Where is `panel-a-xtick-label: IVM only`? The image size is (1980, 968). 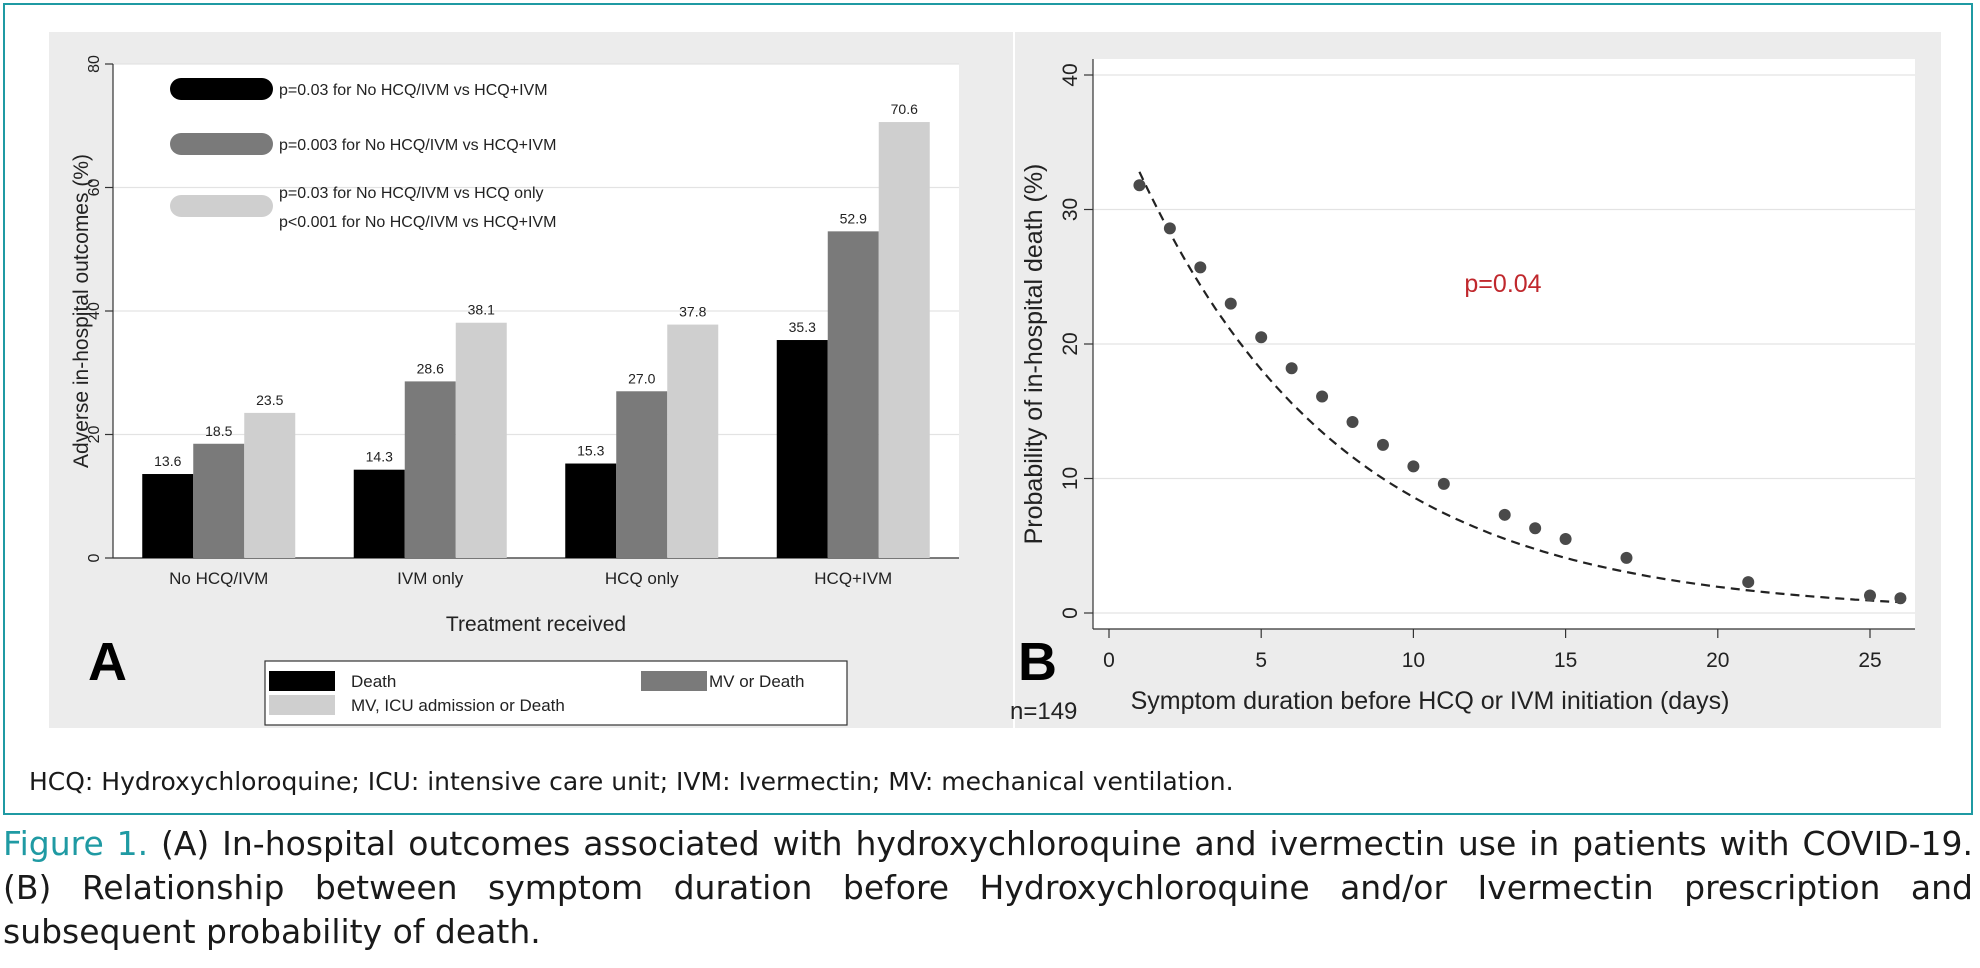 panel-a-xtick-label: IVM only is located at coordinates (430, 578).